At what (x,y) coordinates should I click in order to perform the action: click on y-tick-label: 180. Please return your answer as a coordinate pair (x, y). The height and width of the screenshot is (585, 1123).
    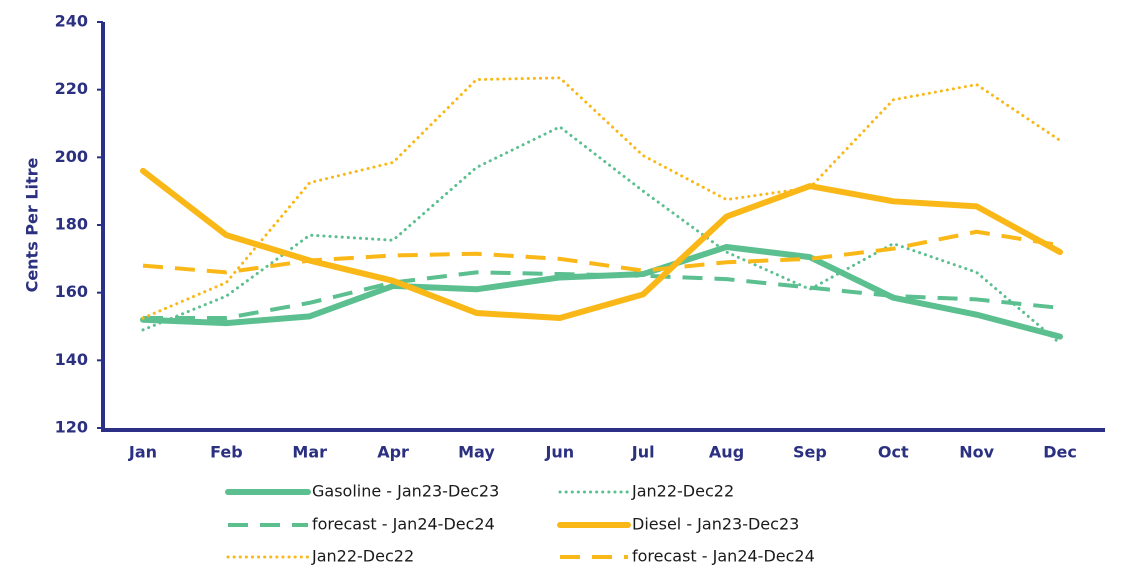
    Looking at the image, I should click on (71, 224).